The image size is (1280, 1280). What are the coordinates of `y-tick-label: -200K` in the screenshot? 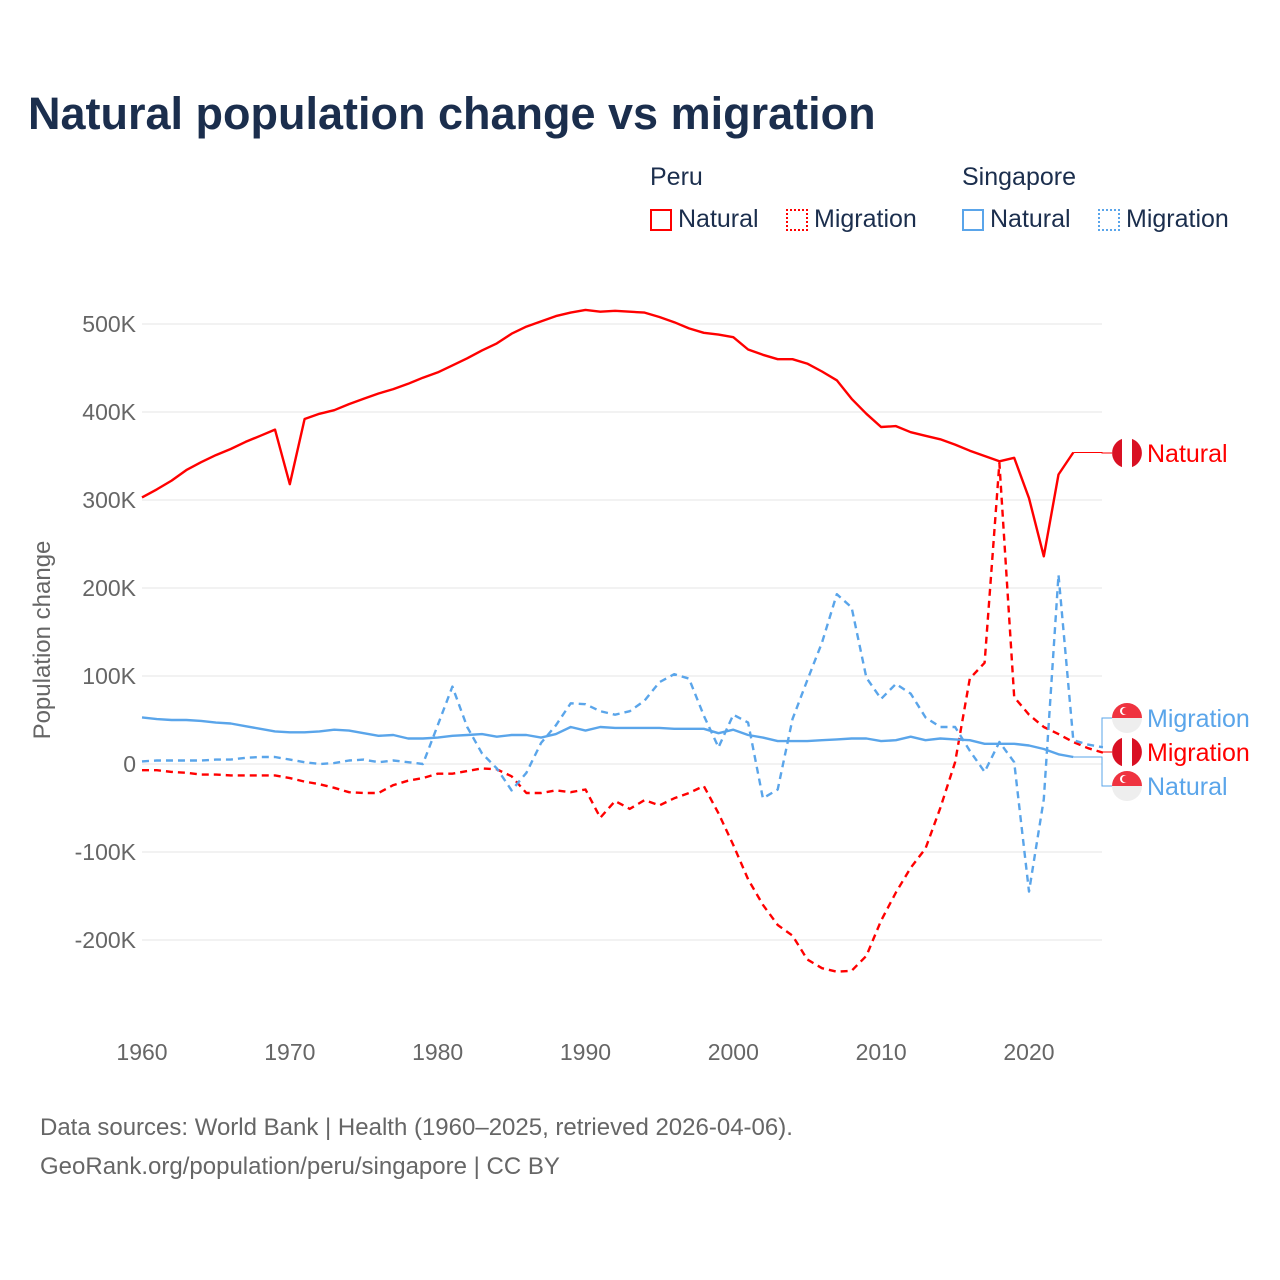 It's located at (106, 940).